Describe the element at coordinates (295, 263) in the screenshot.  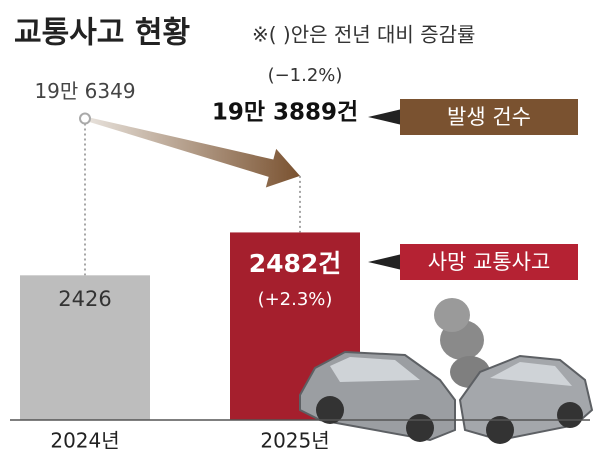
I see `value-label: 2482건` at that location.